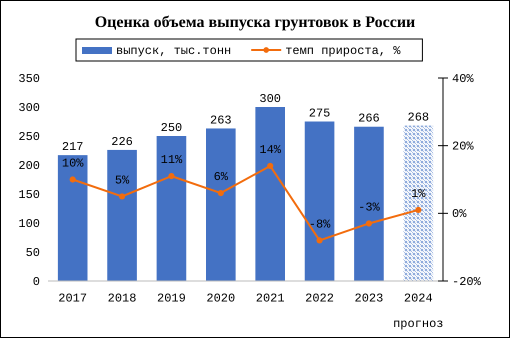 The width and height of the screenshot is (510, 338). I want to click on data-label: 217, so click(73, 147).